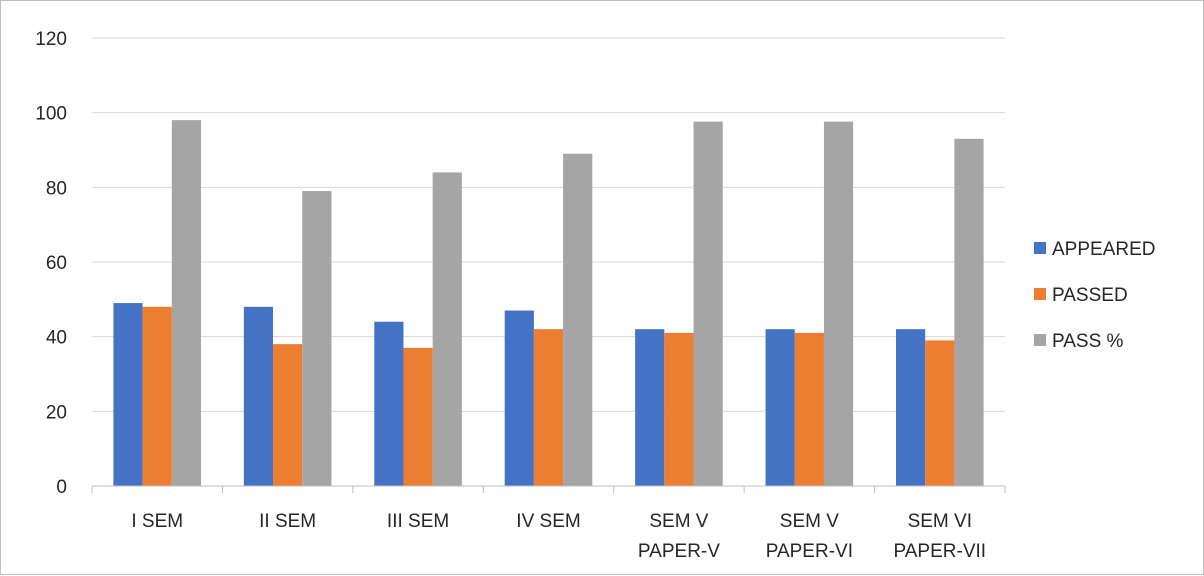 The width and height of the screenshot is (1204, 576). What do you see at coordinates (940, 536) in the screenshot?
I see `x-tick-label: SEM VI PAPER-VII` at bounding box center [940, 536].